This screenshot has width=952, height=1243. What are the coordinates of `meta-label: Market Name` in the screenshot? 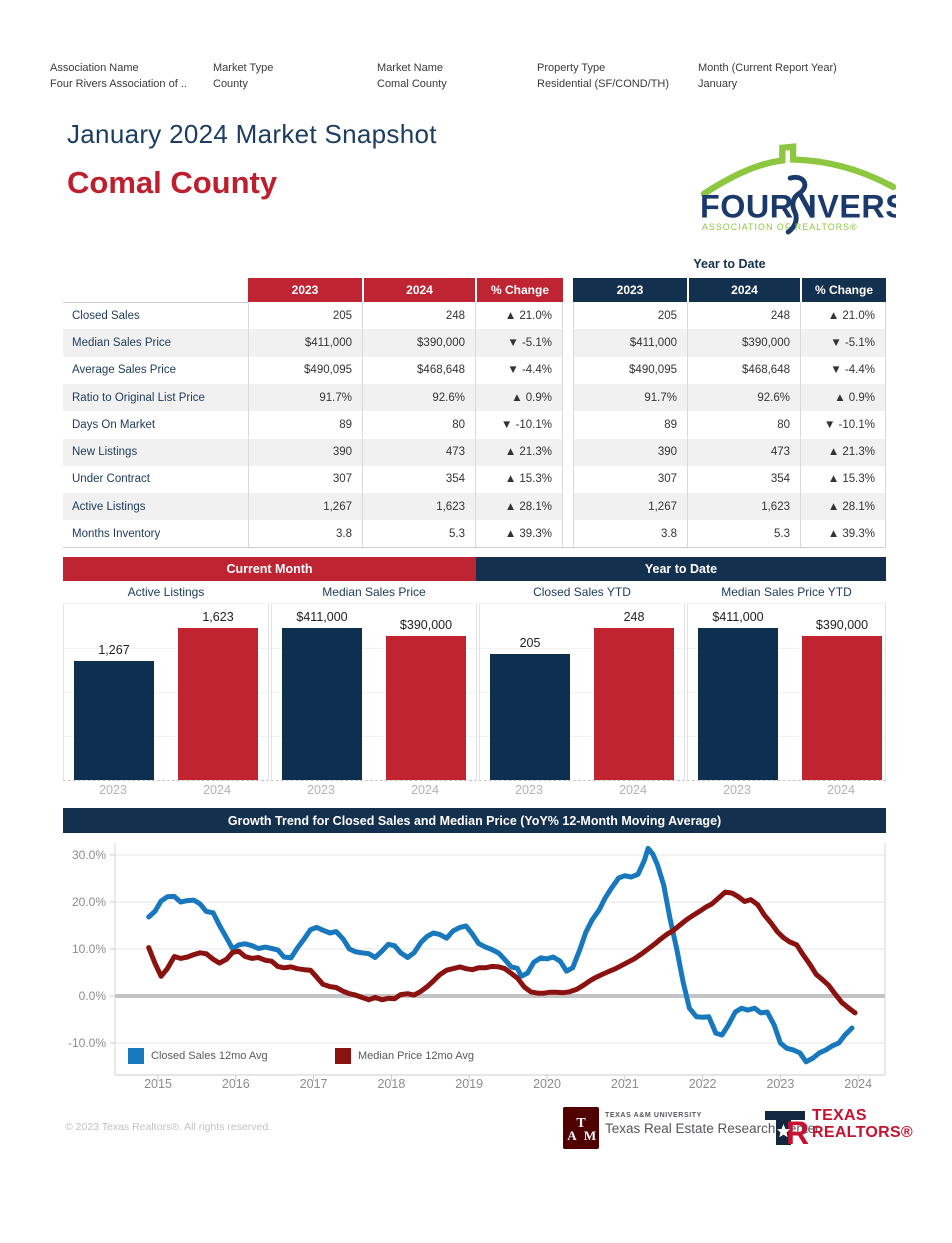 It's located at (410, 68).